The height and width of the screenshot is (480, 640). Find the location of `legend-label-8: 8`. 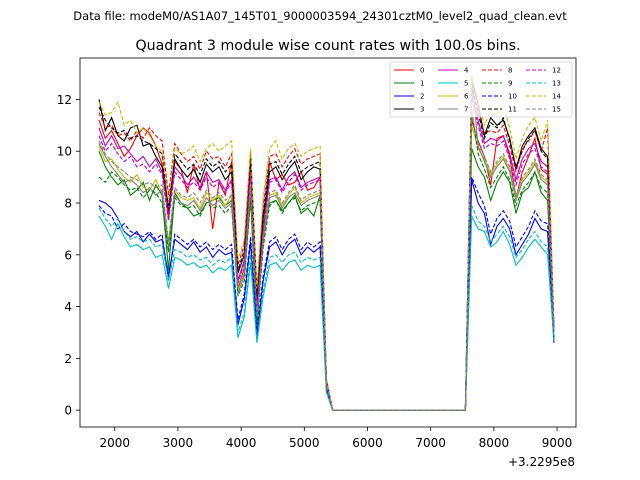

legend-label-8: 8 is located at coordinates (510, 71).